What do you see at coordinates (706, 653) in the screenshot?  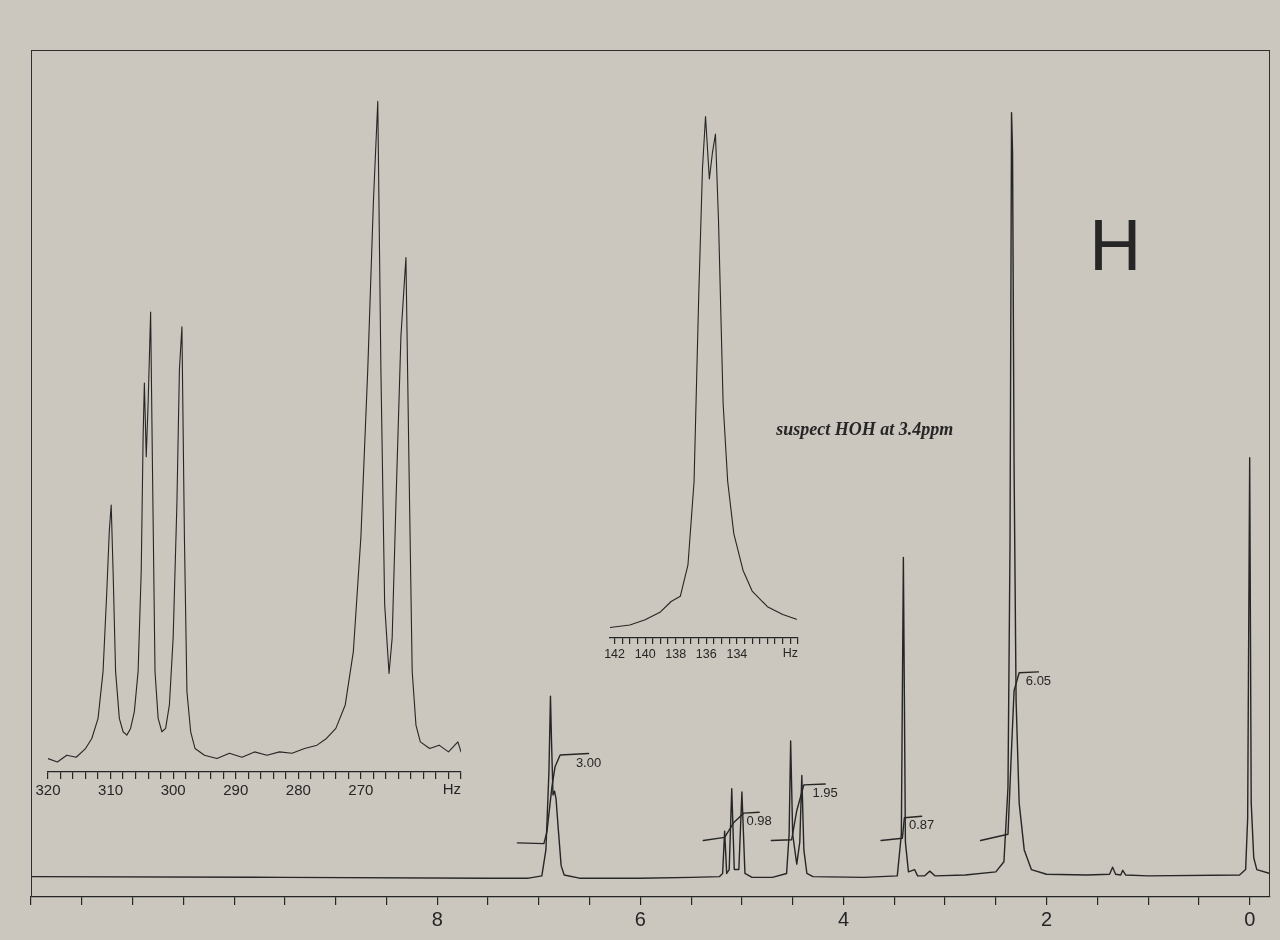 I see `x-tick-label: 136` at bounding box center [706, 653].